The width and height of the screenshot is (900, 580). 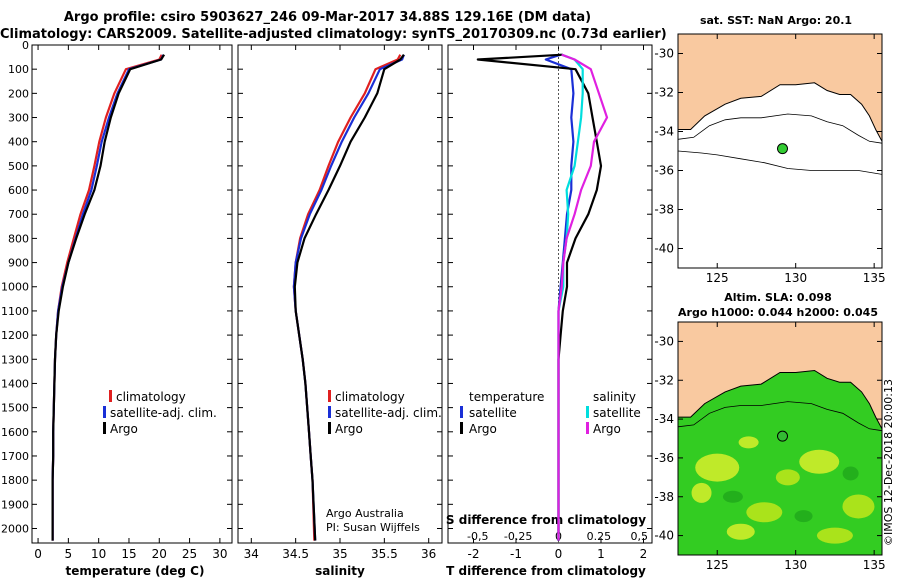 I want to click on sst-lat-tick-label: -32, so click(x=664, y=93).